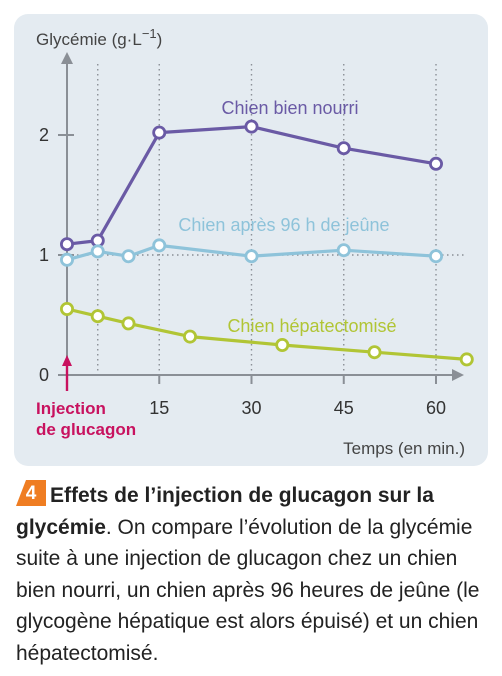 This screenshot has height=676, width=502. What do you see at coordinates (67, 58) in the screenshot?
I see `y-axis-arrow` at bounding box center [67, 58].